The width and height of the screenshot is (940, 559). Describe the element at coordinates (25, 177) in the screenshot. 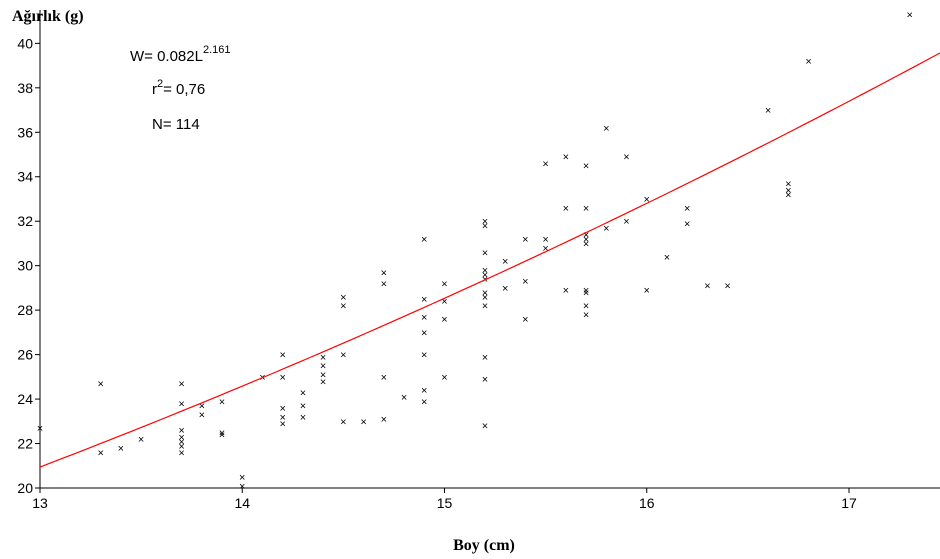

I see `y-tick-label: 34` at that location.